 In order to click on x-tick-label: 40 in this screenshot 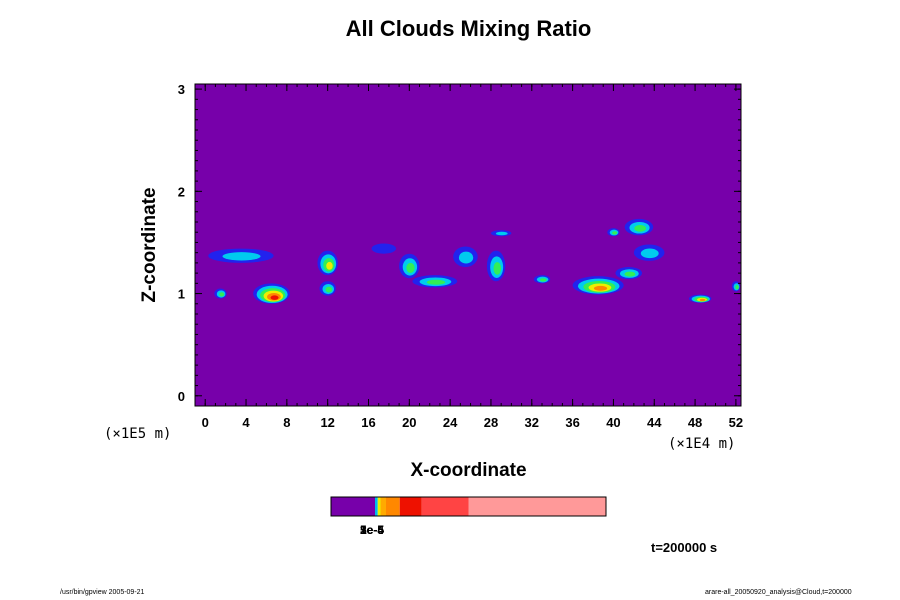, I will do `click(613, 422)`.